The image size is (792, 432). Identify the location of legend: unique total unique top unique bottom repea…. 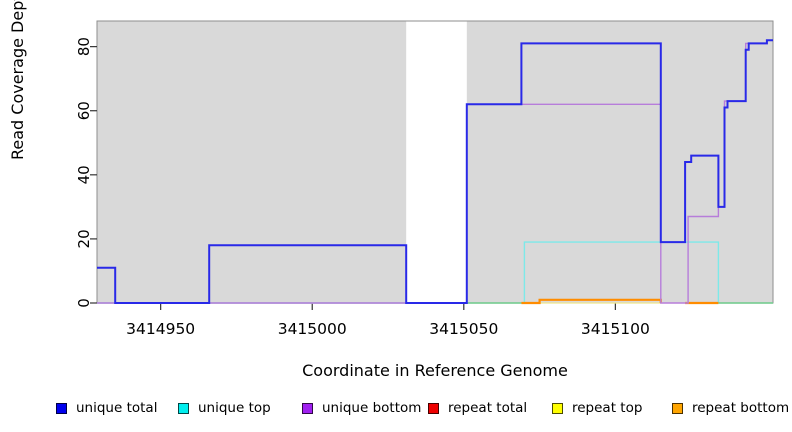
(396, 410).